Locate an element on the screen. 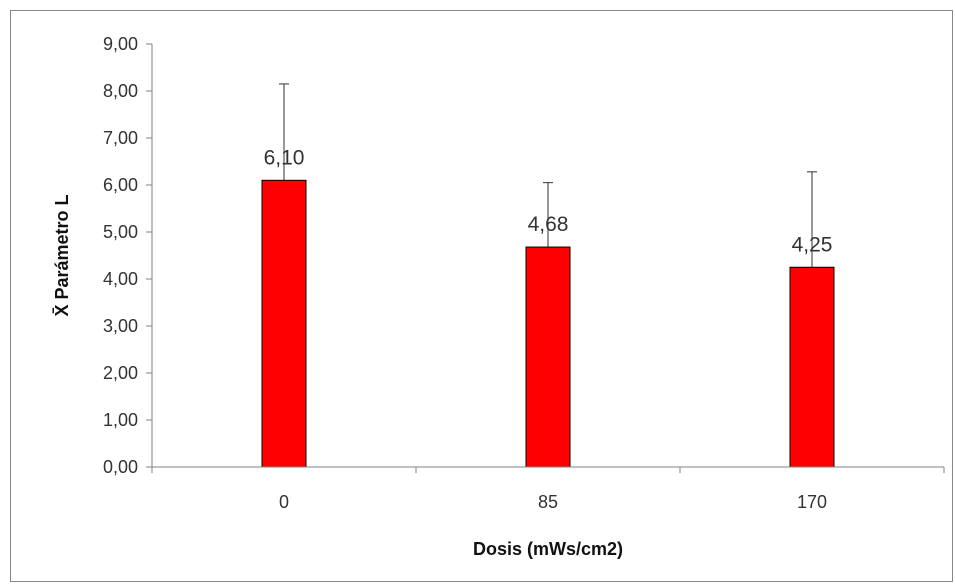 The image size is (955, 584). y-tick-label: 1,00 is located at coordinates (120, 420).